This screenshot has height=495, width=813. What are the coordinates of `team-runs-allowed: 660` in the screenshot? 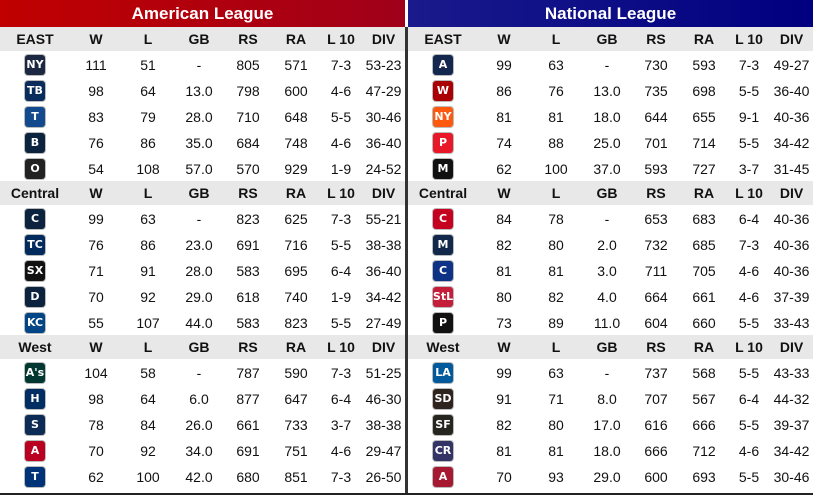 It's located at (704, 323).